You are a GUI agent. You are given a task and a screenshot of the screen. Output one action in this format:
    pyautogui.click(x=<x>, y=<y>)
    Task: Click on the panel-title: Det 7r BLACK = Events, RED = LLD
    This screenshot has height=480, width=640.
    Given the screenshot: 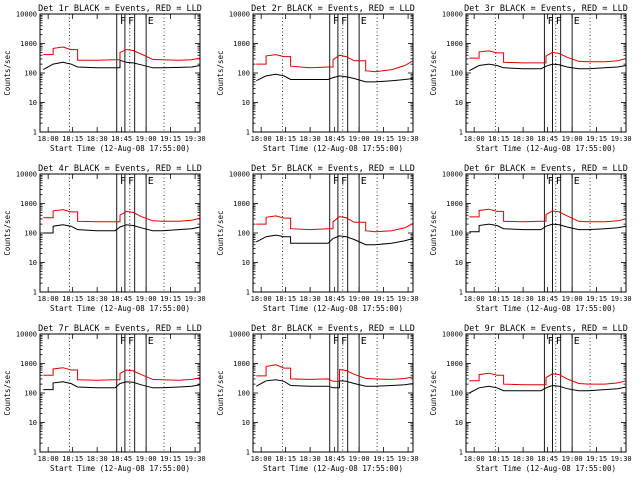 What is the action you would take?
    pyautogui.click(x=120, y=329)
    